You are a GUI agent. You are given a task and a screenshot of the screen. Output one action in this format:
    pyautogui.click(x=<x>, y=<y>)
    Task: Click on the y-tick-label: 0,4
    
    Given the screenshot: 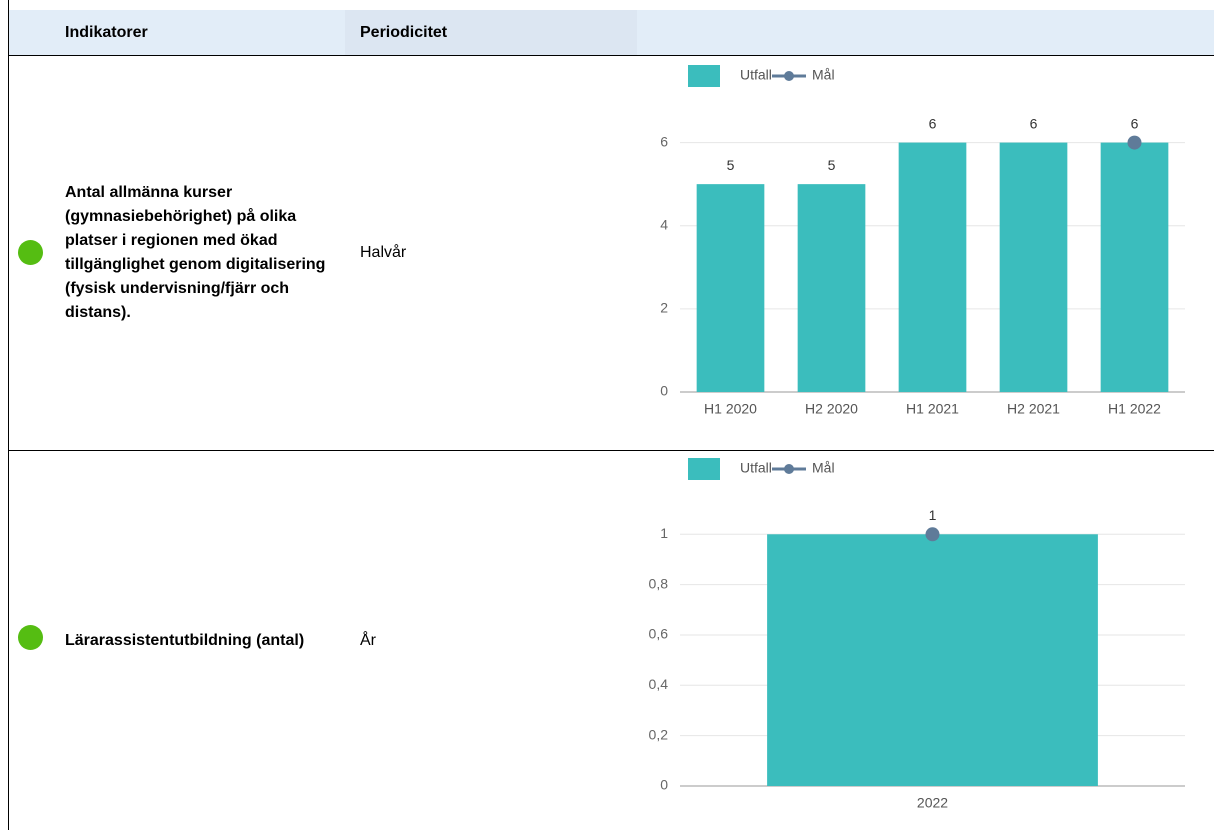 What is the action you would take?
    pyautogui.click(x=659, y=684)
    